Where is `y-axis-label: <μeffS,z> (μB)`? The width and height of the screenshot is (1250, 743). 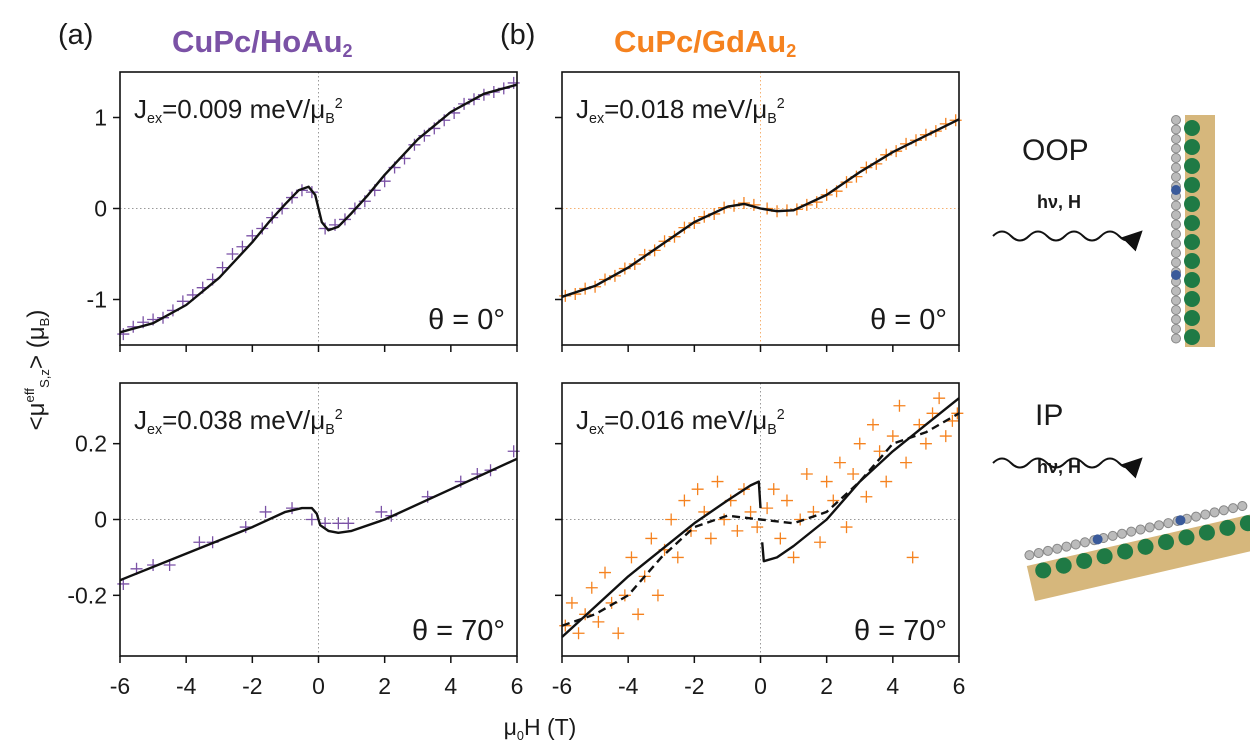
y-axis-label: <μeffS,z> (μB) is located at coordinates (36, 370).